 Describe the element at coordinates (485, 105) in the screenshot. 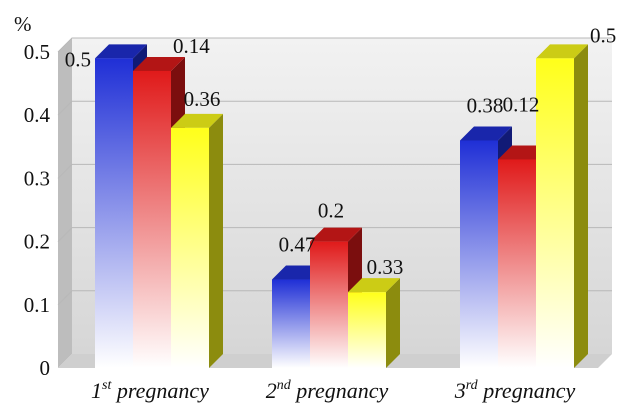

I see `data-label: 0.38` at that location.